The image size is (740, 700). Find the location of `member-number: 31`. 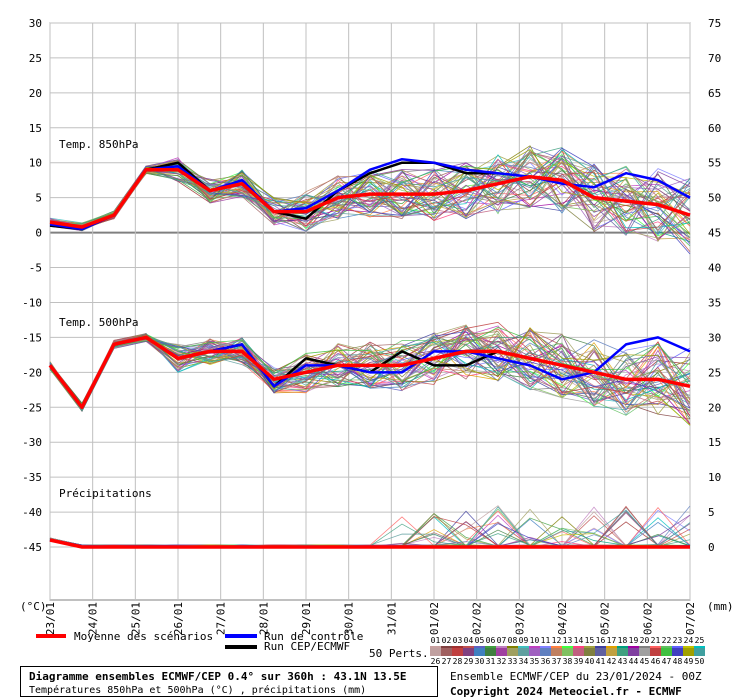

member-number: 31 is located at coordinates (490, 661).